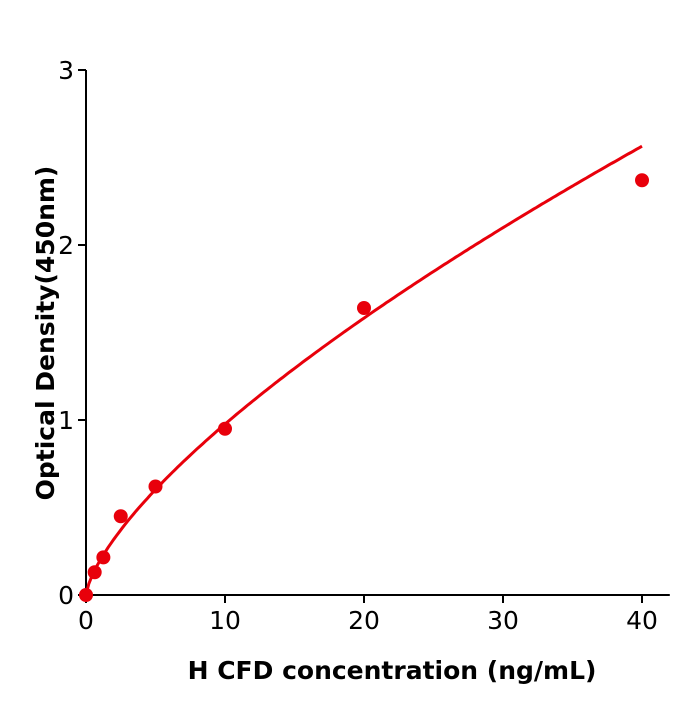 The width and height of the screenshot is (700, 704). I want to click on x-tick-label: 40, so click(642, 620).